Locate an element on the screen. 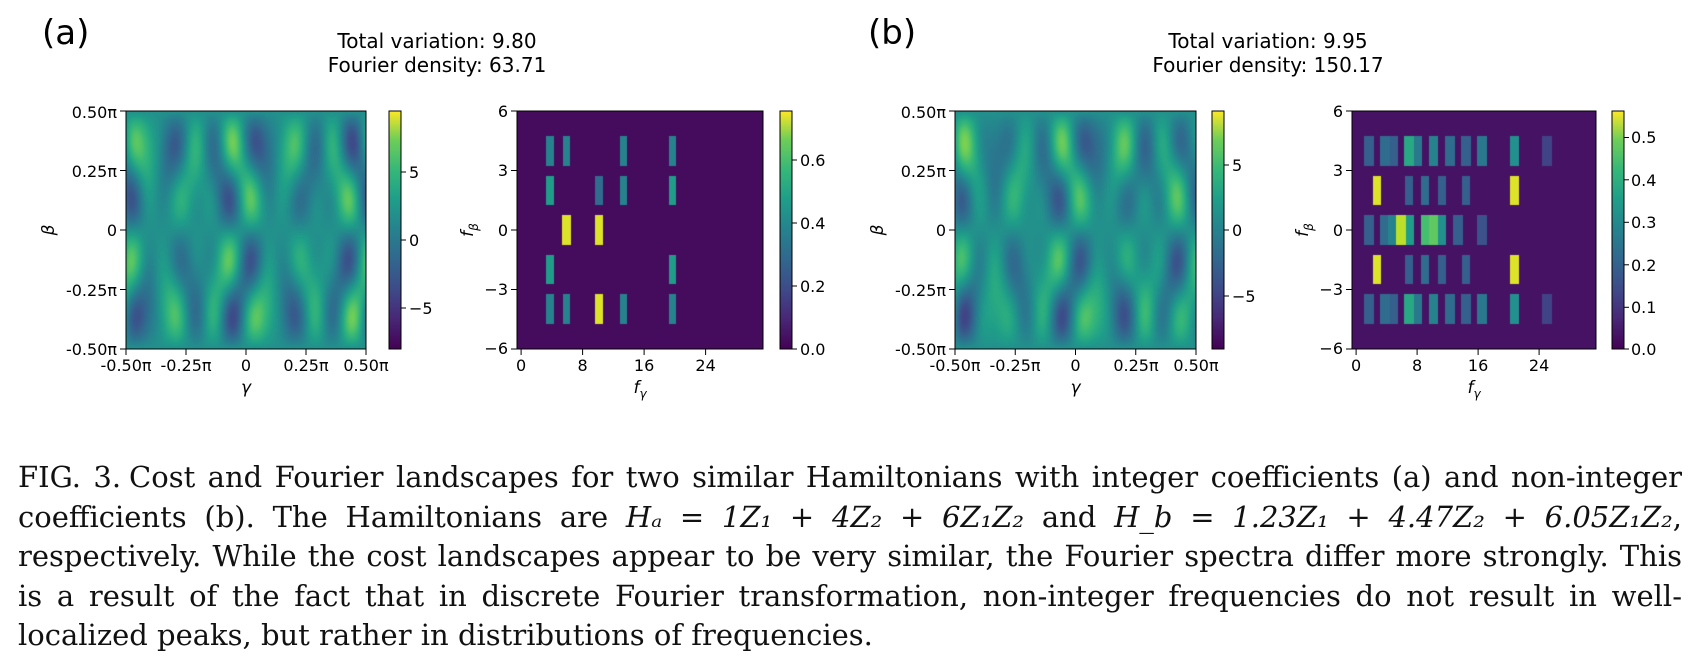  panel-b-fourier-ytick: −6 is located at coordinates (1331, 348).